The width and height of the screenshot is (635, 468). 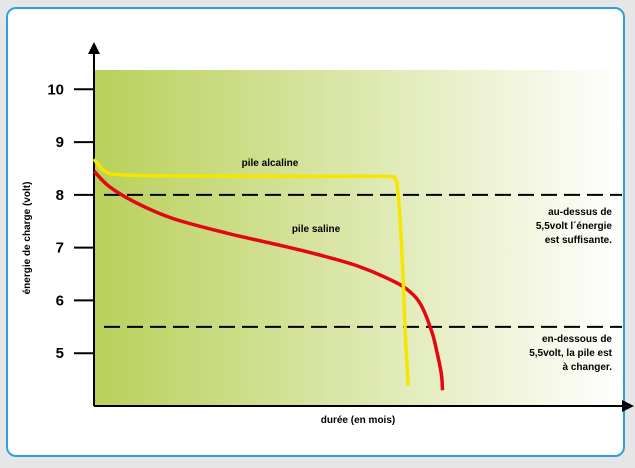 I want to click on threshold-annotation-line: au-dessus de, so click(x=580, y=212).